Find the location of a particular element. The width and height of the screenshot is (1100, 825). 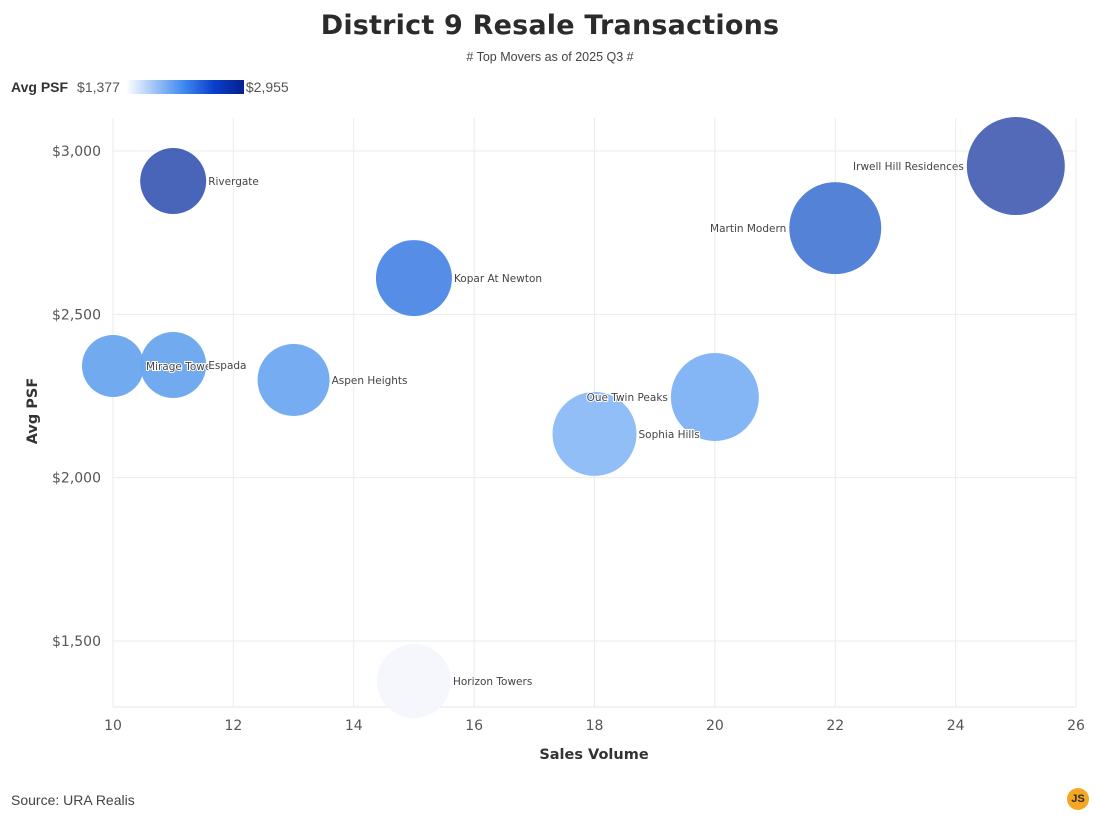

x-tick-label: 10 is located at coordinates (113, 726).